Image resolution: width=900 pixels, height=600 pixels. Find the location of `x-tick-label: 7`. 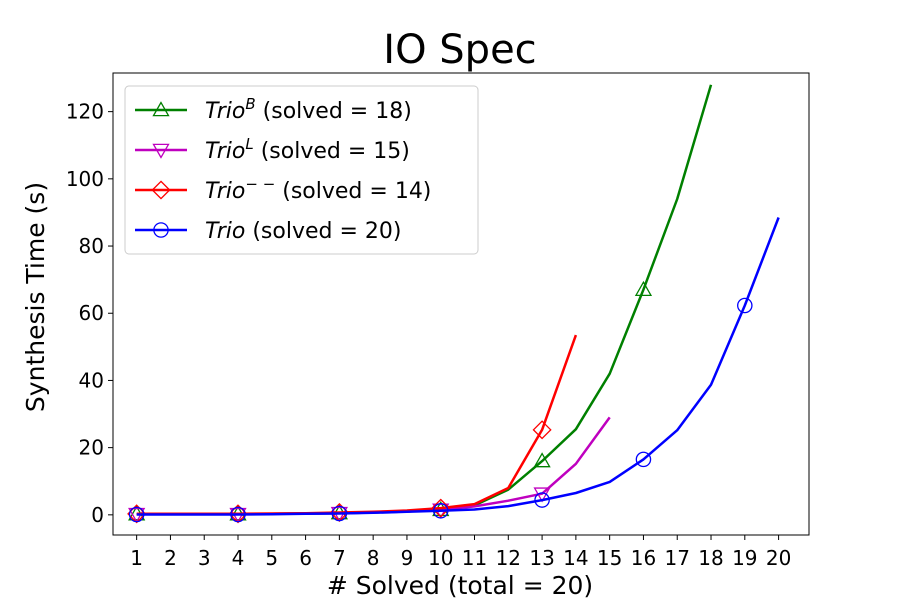

x-tick-label: 7 is located at coordinates (339, 558).